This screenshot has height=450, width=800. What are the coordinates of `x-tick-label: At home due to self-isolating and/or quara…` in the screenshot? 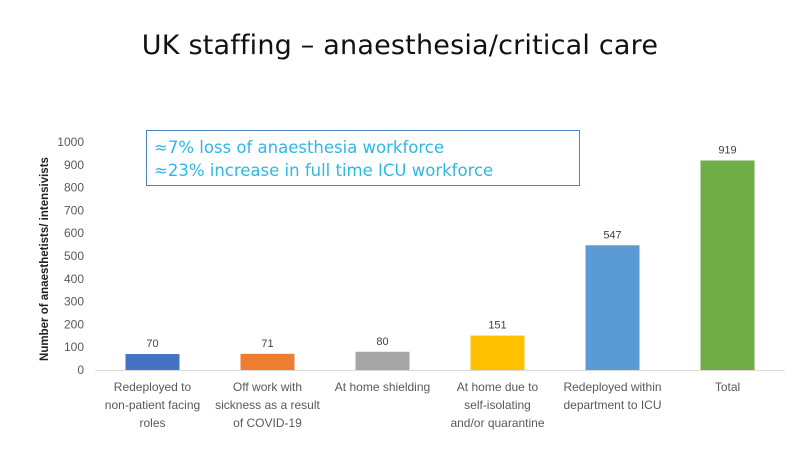 It's located at (497, 405).